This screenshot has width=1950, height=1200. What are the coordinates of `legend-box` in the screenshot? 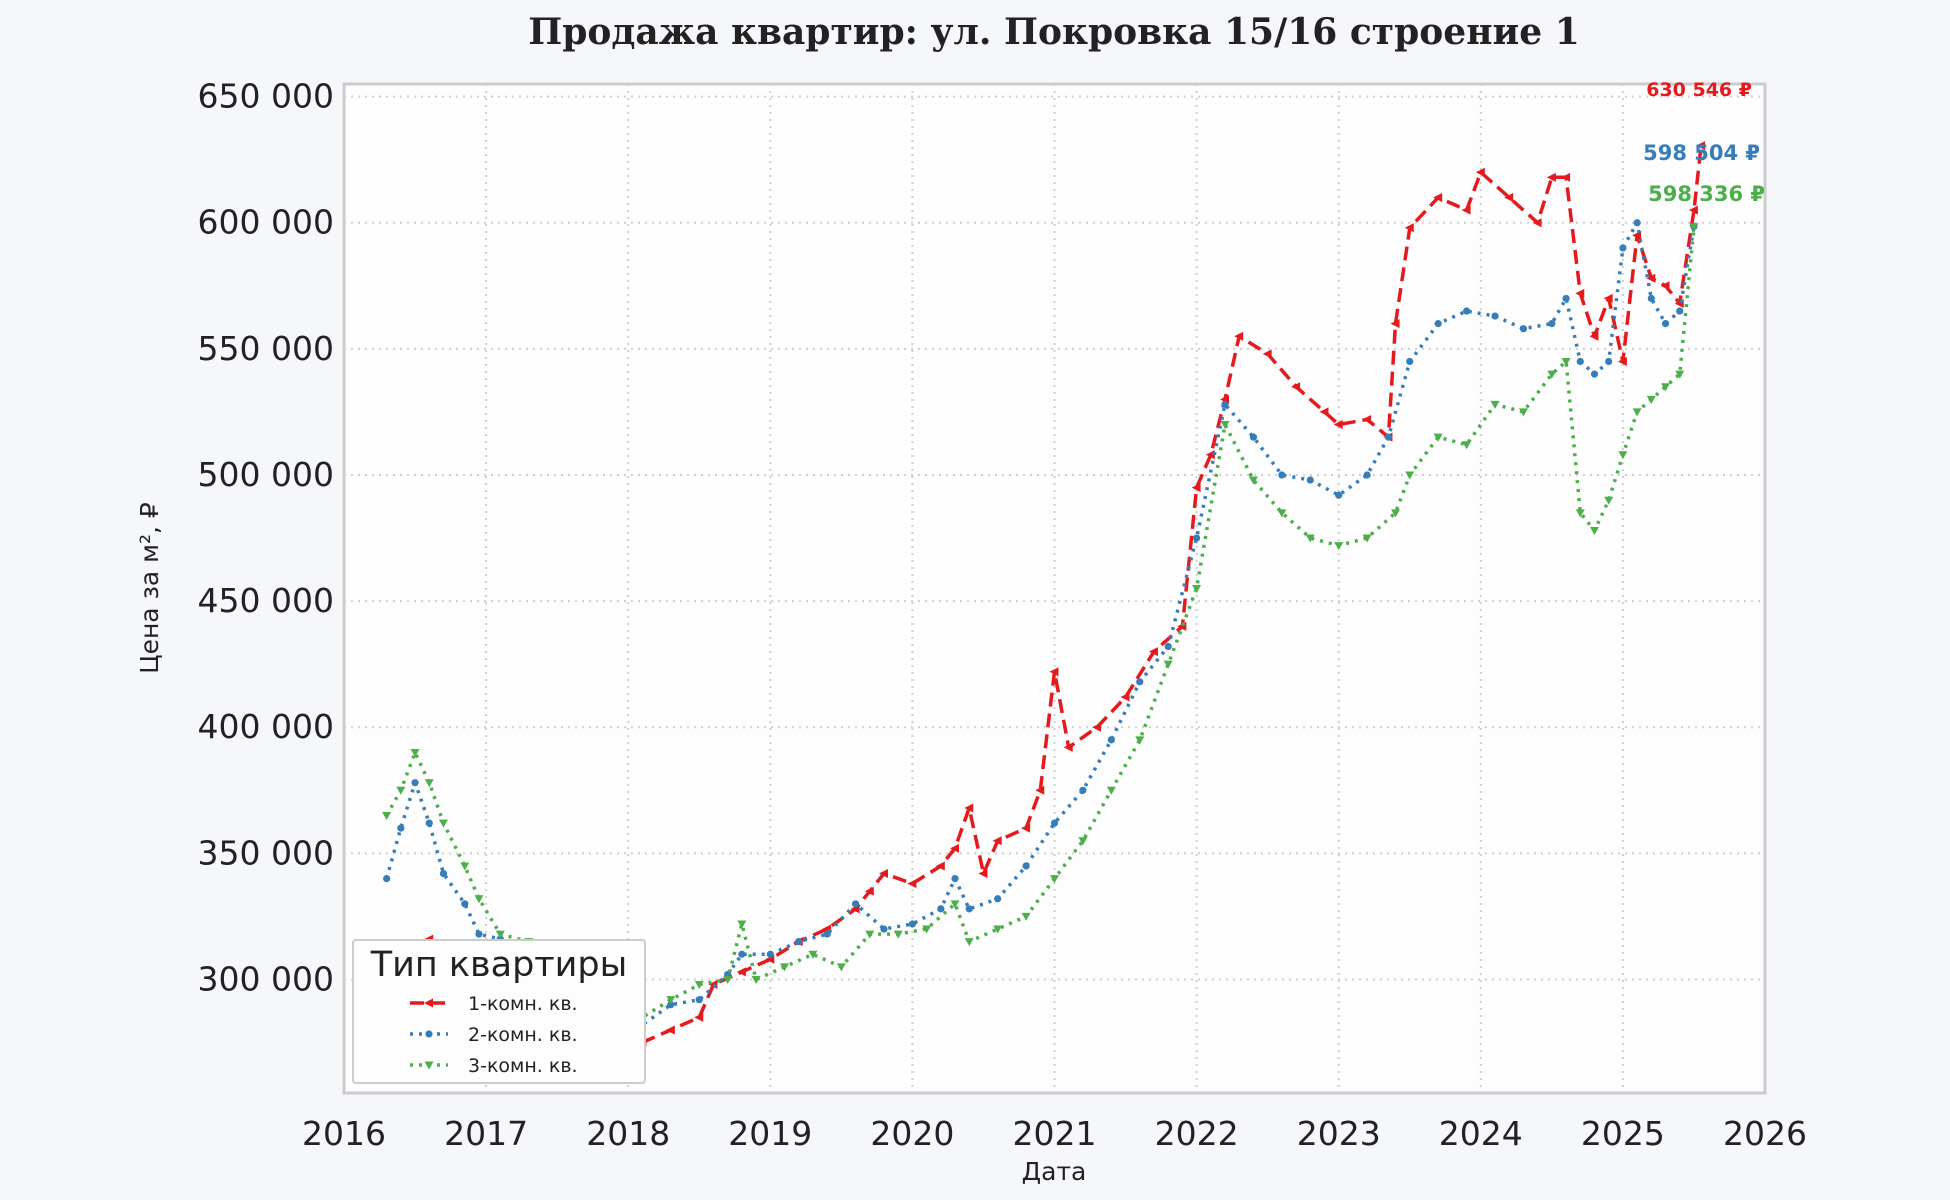 It's located at (499, 1011).